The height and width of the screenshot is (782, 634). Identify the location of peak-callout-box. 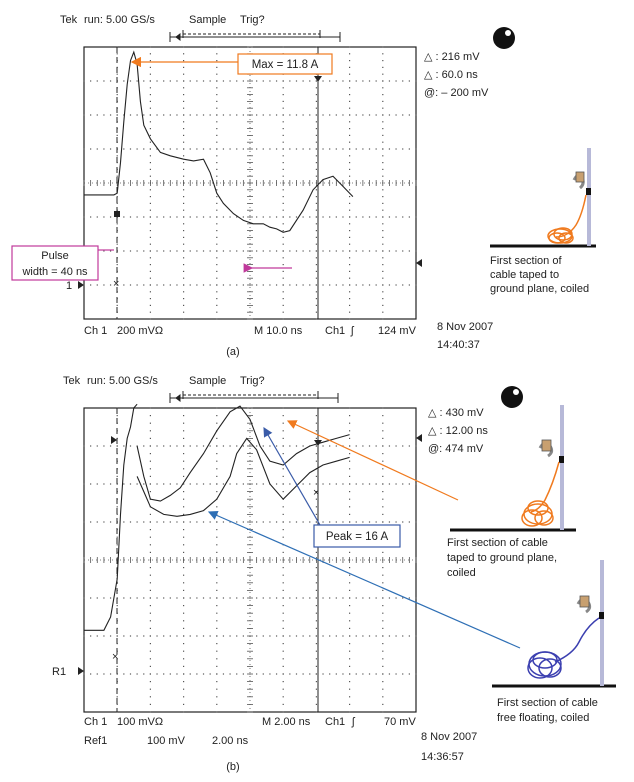
(357, 536).